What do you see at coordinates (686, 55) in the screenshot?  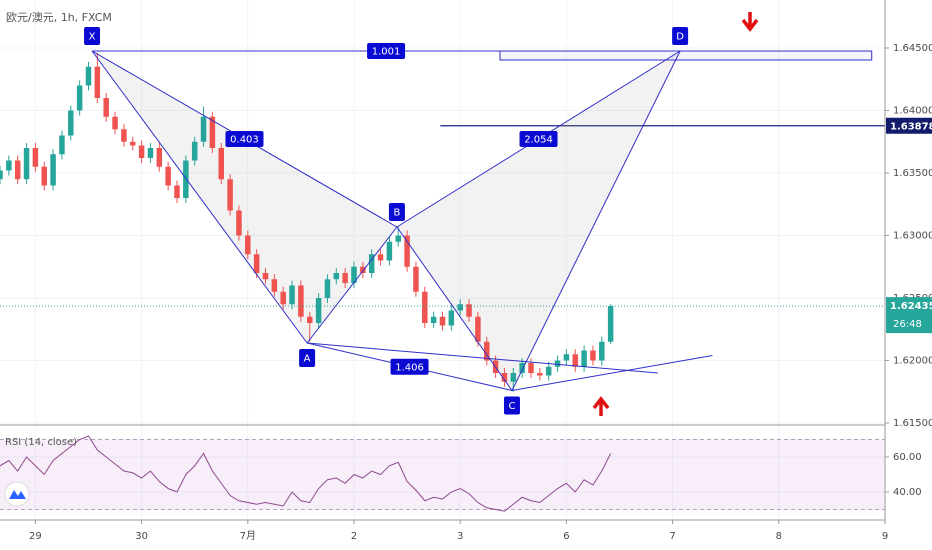 I see `zone-rect` at bounding box center [686, 55].